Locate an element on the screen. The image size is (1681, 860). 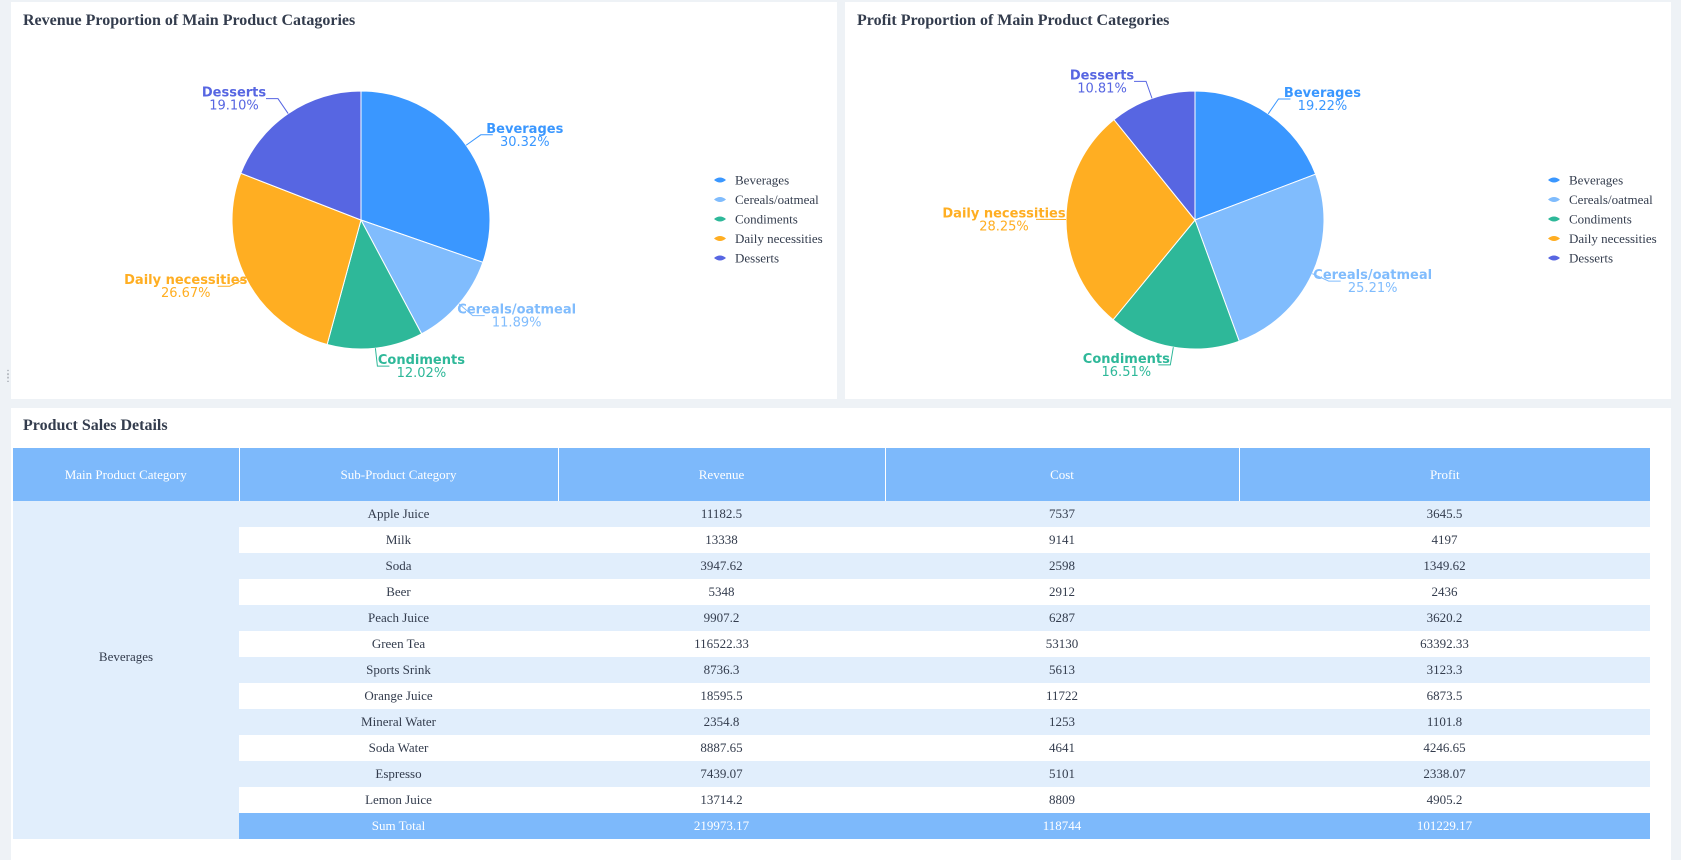
column-header-sub-category: Sub-Product Category is located at coordinates (399, 474).